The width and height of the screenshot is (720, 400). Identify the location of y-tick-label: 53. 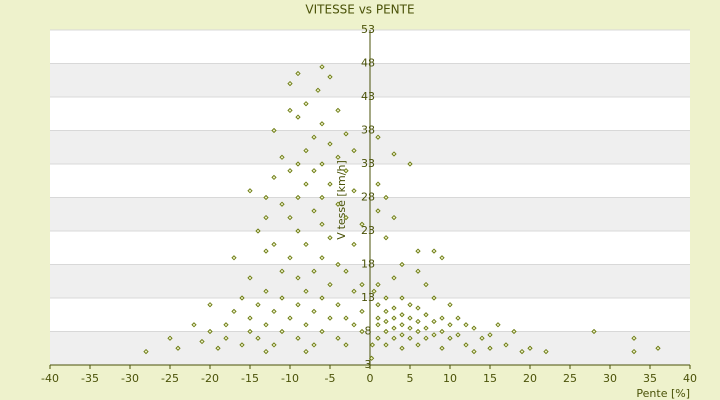
(368, 29).